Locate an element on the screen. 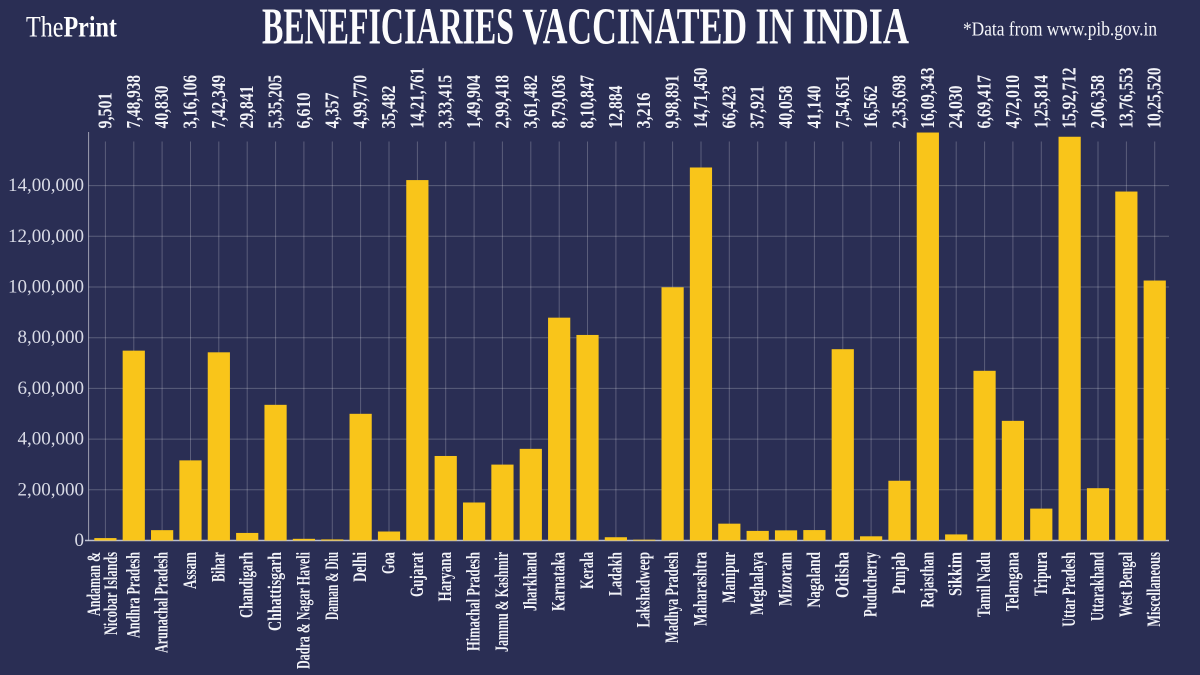  svg-text: Uttarakhand is located at coordinates (1098, 586).